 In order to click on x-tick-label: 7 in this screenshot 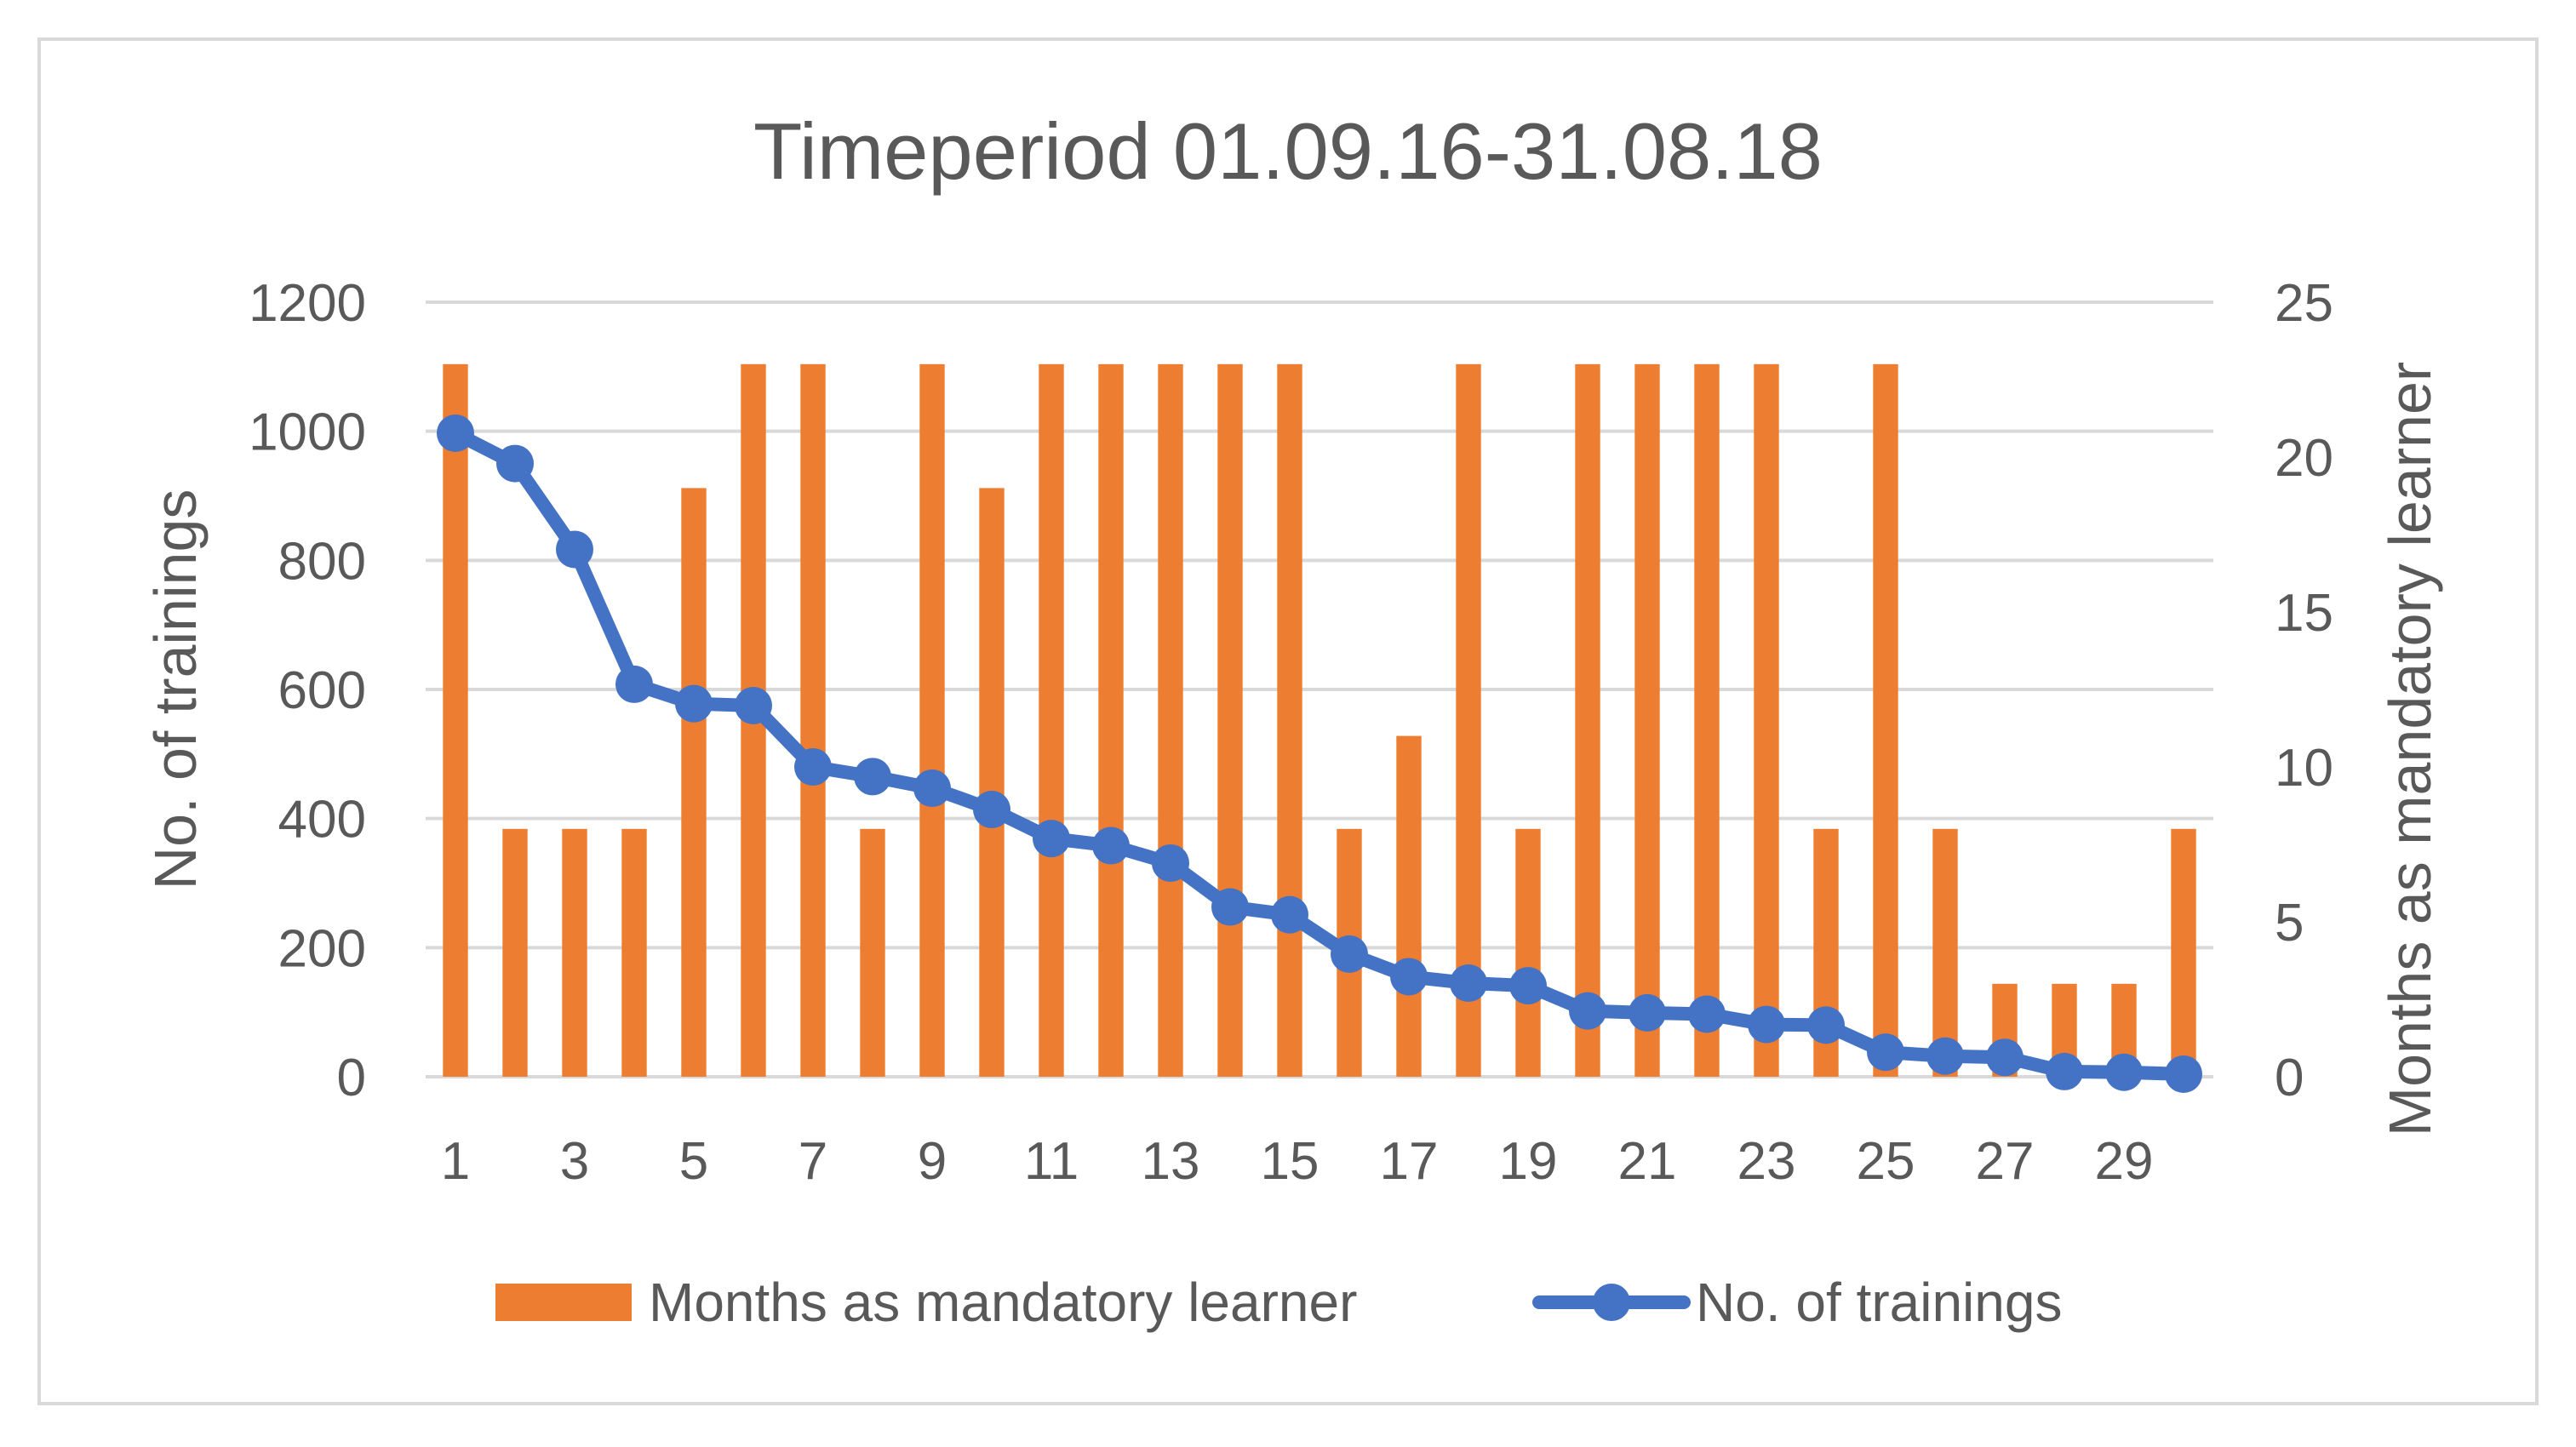, I will do `click(813, 1161)`.